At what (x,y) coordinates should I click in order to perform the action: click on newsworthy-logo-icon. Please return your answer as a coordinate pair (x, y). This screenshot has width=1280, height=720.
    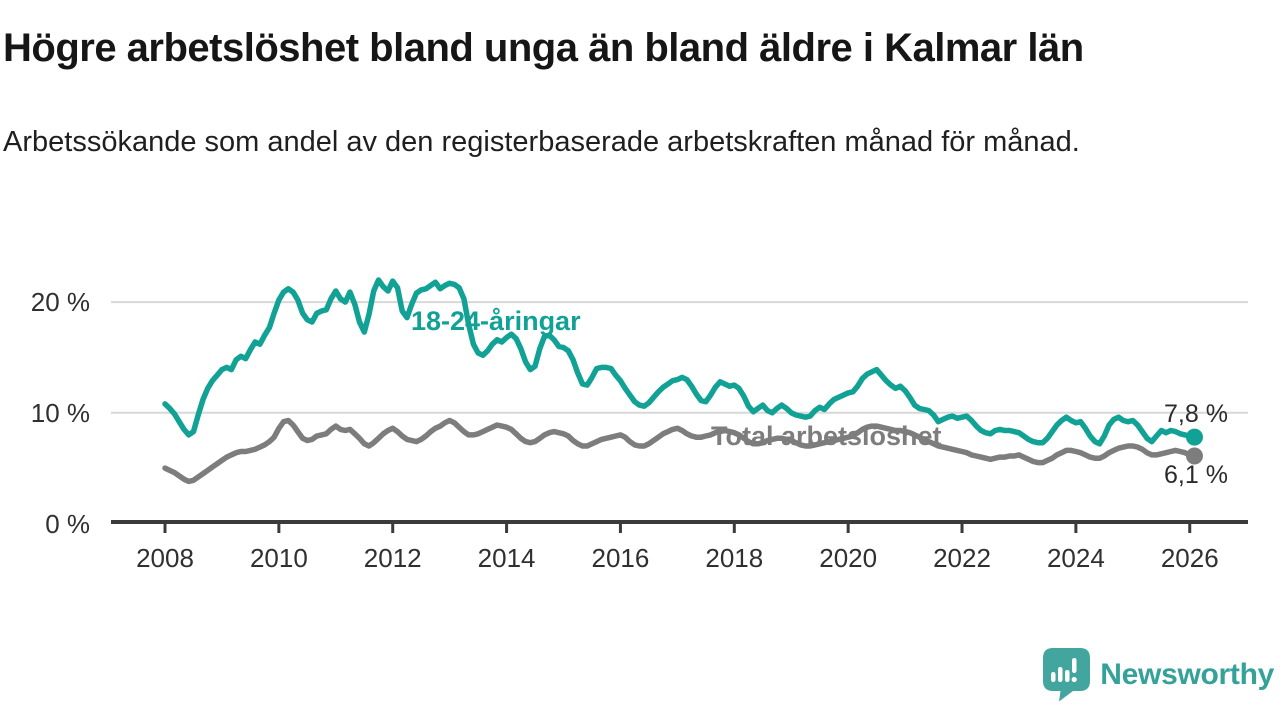
    Looking at the image, I should click on (1067, 675).